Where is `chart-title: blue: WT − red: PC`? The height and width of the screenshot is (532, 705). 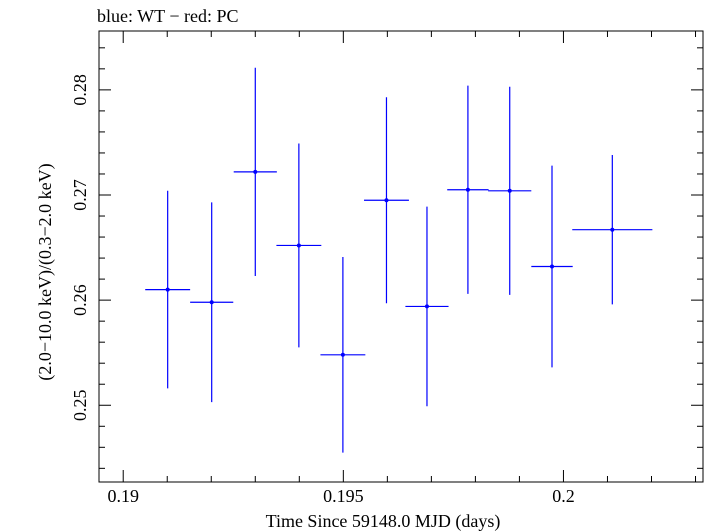
chart-title: blue: WT − red: PC is located at coordinates (167, 16).